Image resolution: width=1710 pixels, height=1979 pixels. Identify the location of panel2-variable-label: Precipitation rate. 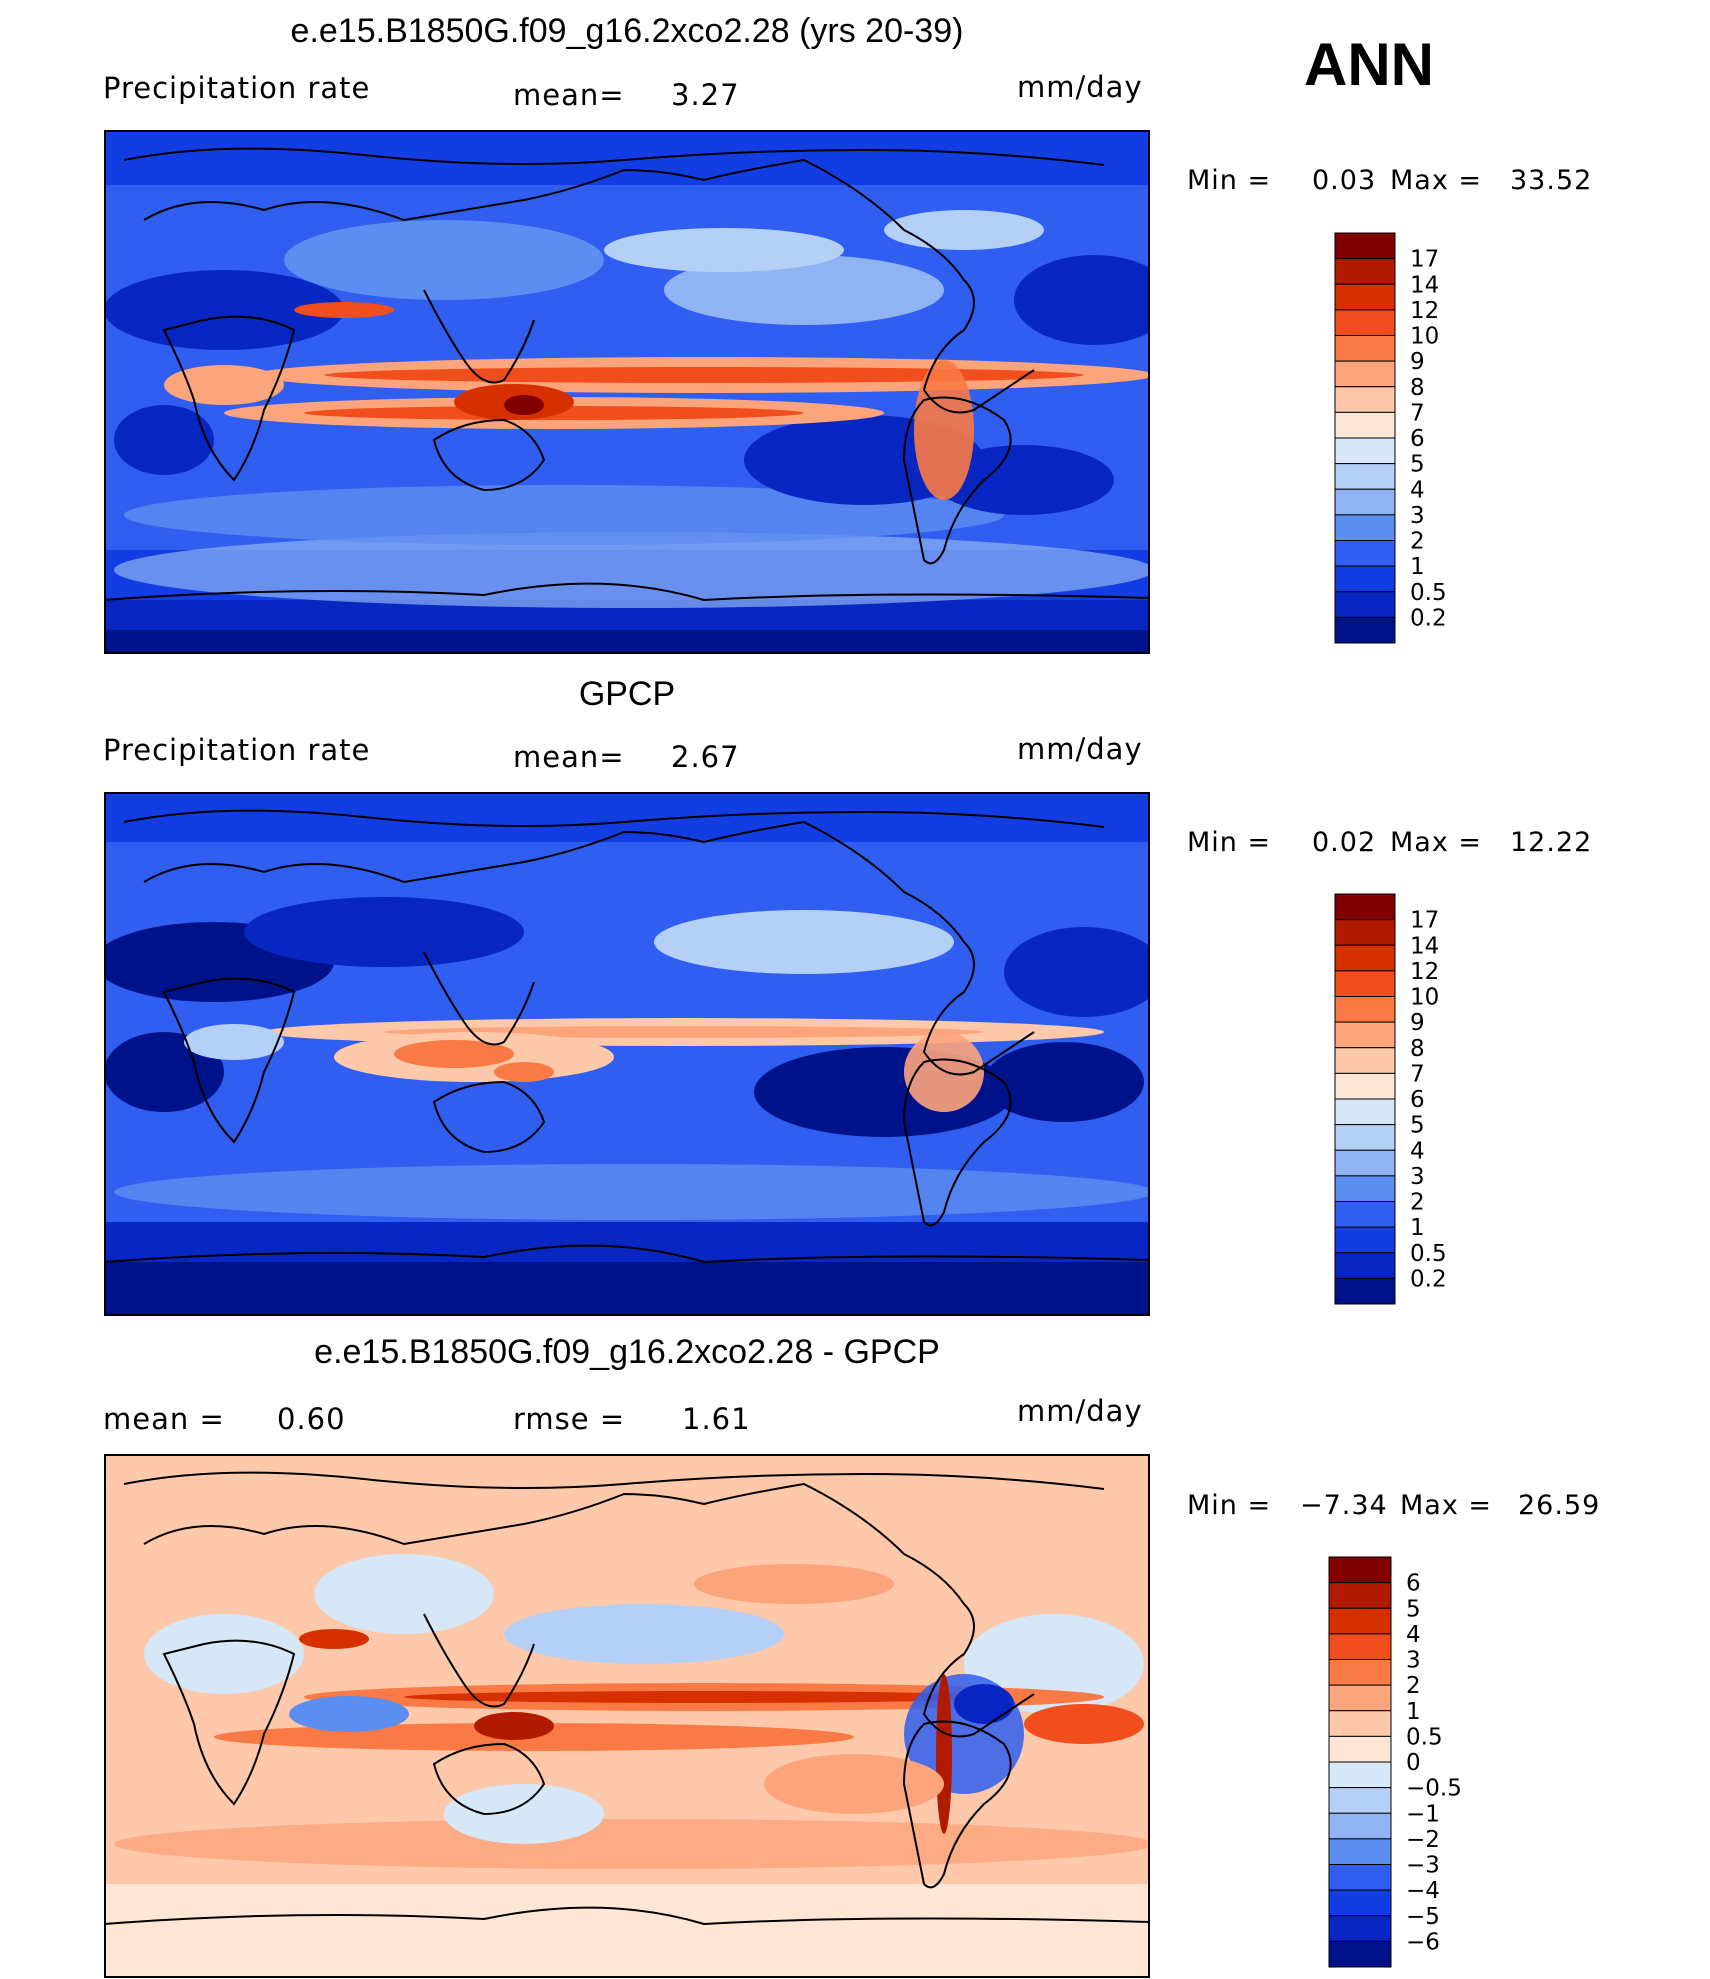
(237, 750).